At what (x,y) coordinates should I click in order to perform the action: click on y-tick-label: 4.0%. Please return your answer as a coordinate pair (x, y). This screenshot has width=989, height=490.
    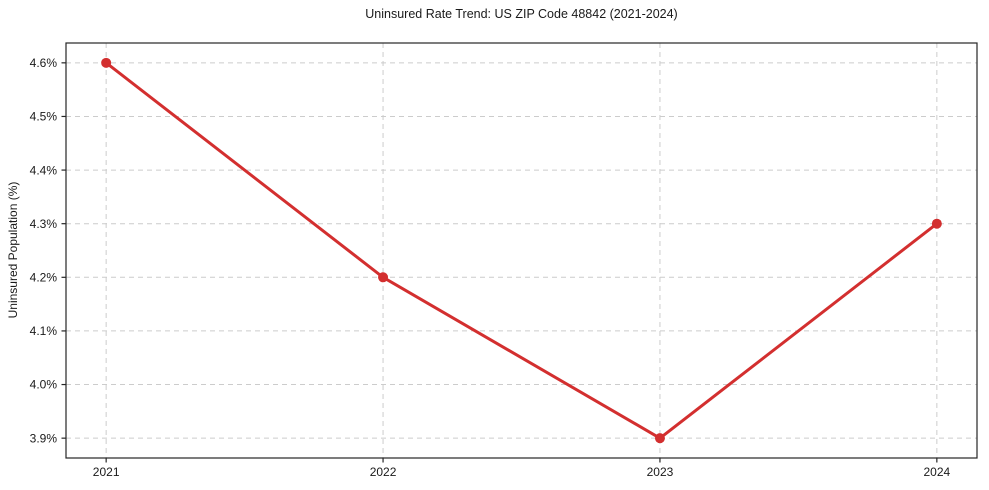
    Looking at the image, I should click on (44, 385).